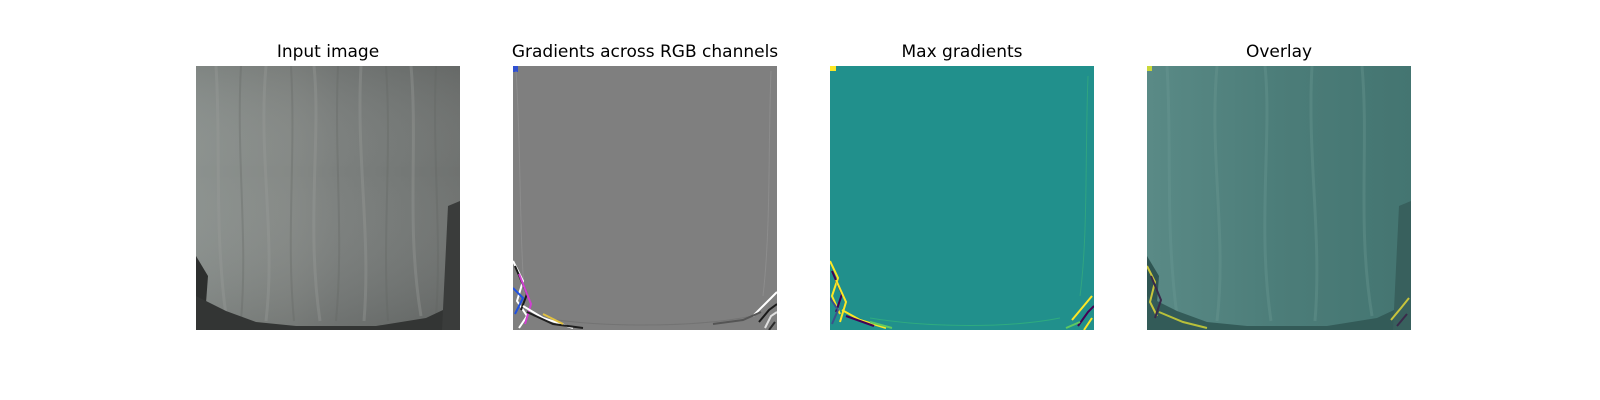 Image resolution: width=1600 pixels, height=400 pixels. Describe the element at coordinates (645, 198) in the screenshot. I see `gradients-rgb-image` at that location.